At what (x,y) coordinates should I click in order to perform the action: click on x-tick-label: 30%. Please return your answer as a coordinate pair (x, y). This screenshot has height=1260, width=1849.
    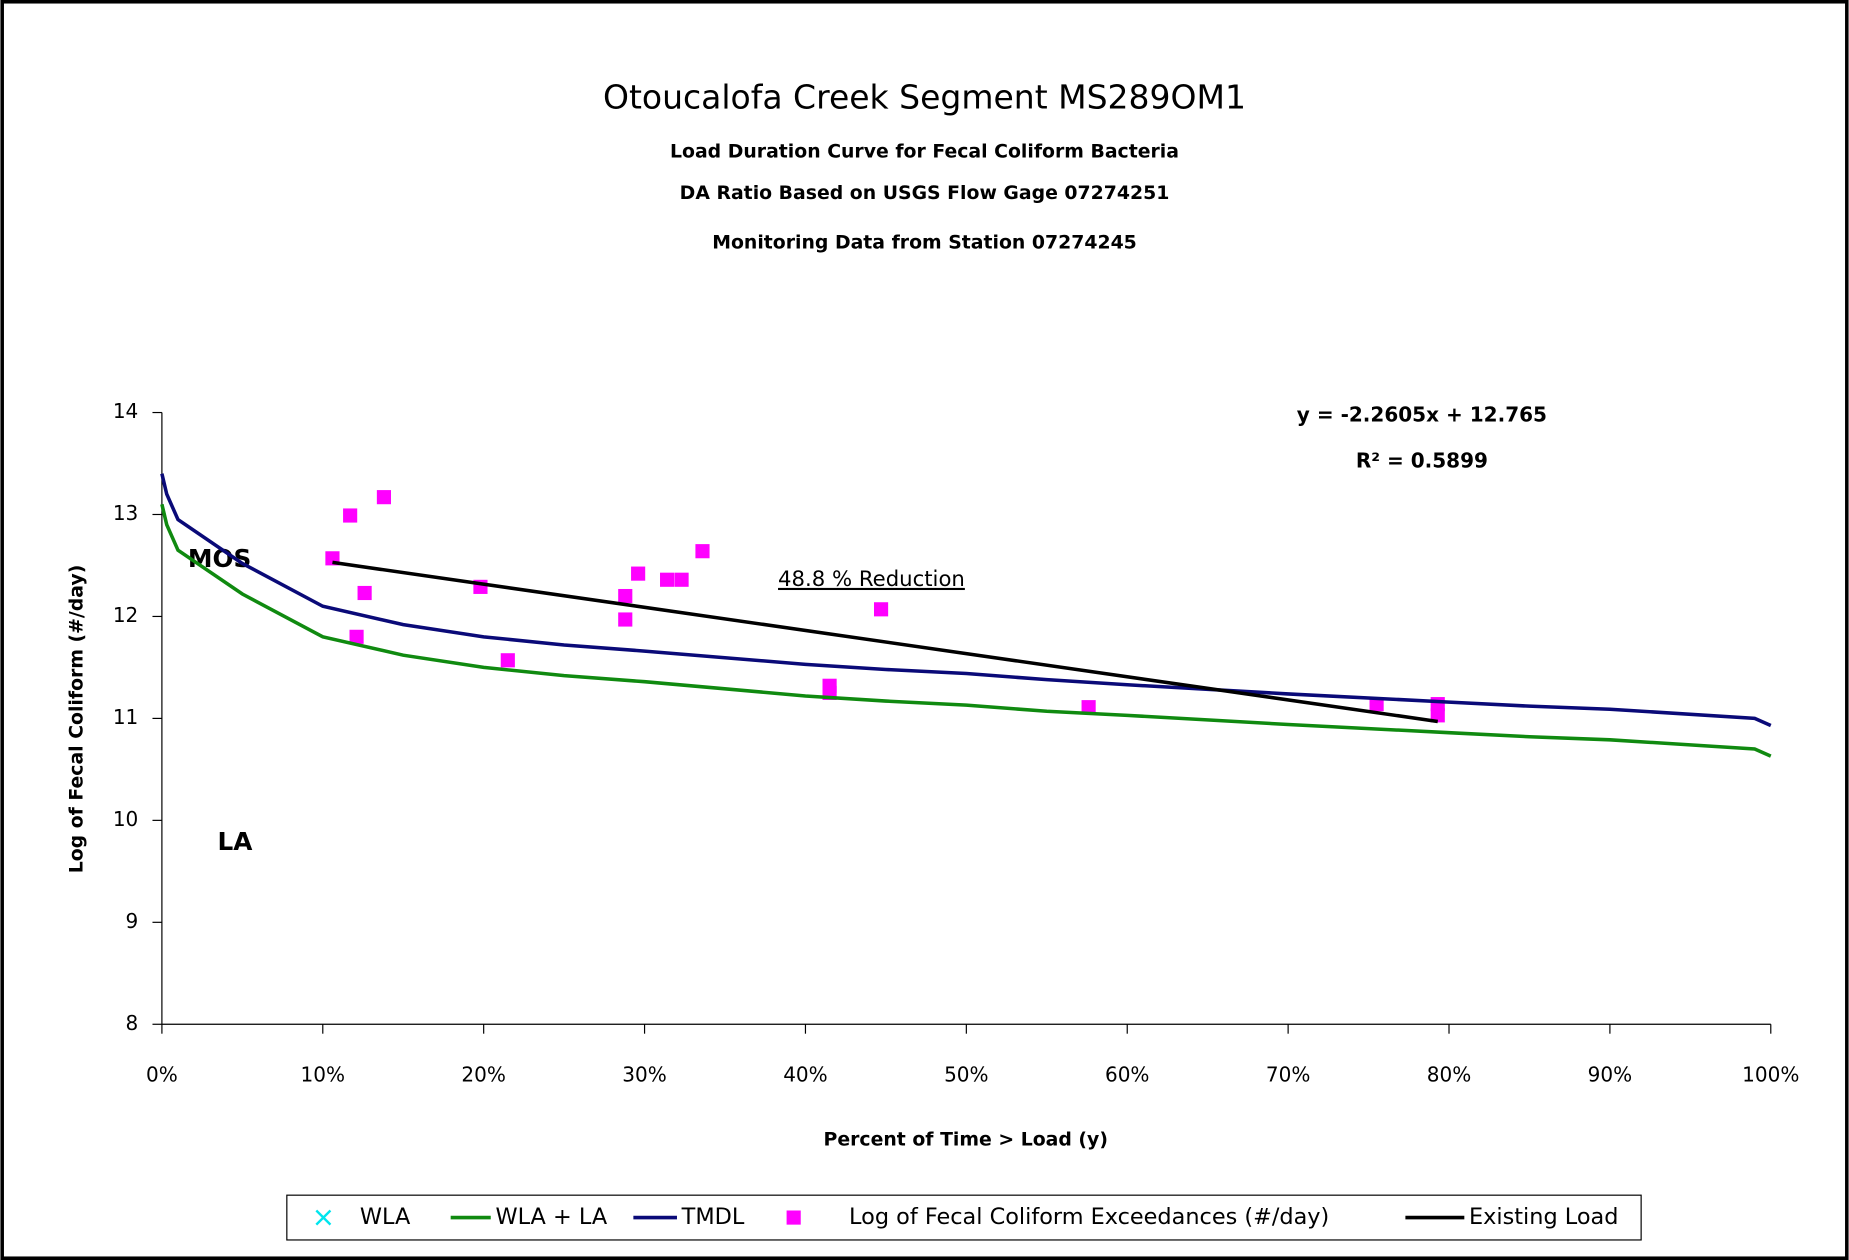
    Looking at the image, I should click on (644, 1075).